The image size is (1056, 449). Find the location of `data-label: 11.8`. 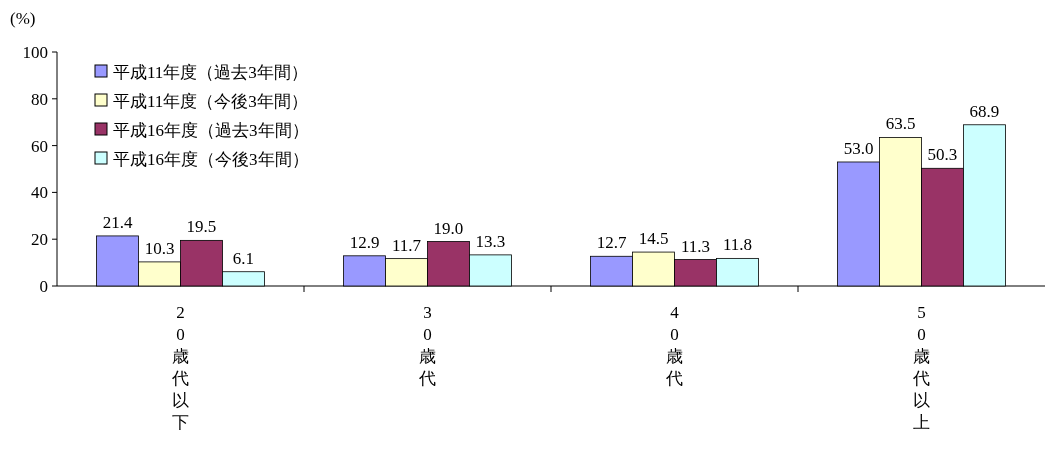

data-label: 11.8 is located at coordinates (737, 245).